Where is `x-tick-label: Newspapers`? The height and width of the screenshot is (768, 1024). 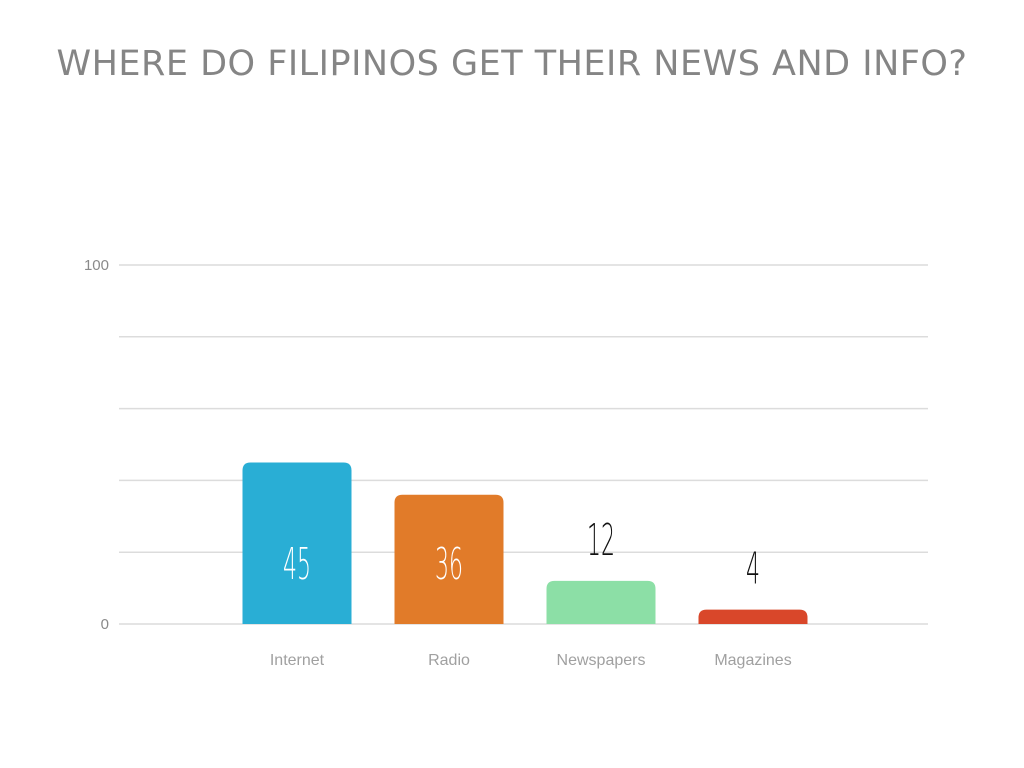
x-tick-label: Newspapers is located at coordinates (601, 660).